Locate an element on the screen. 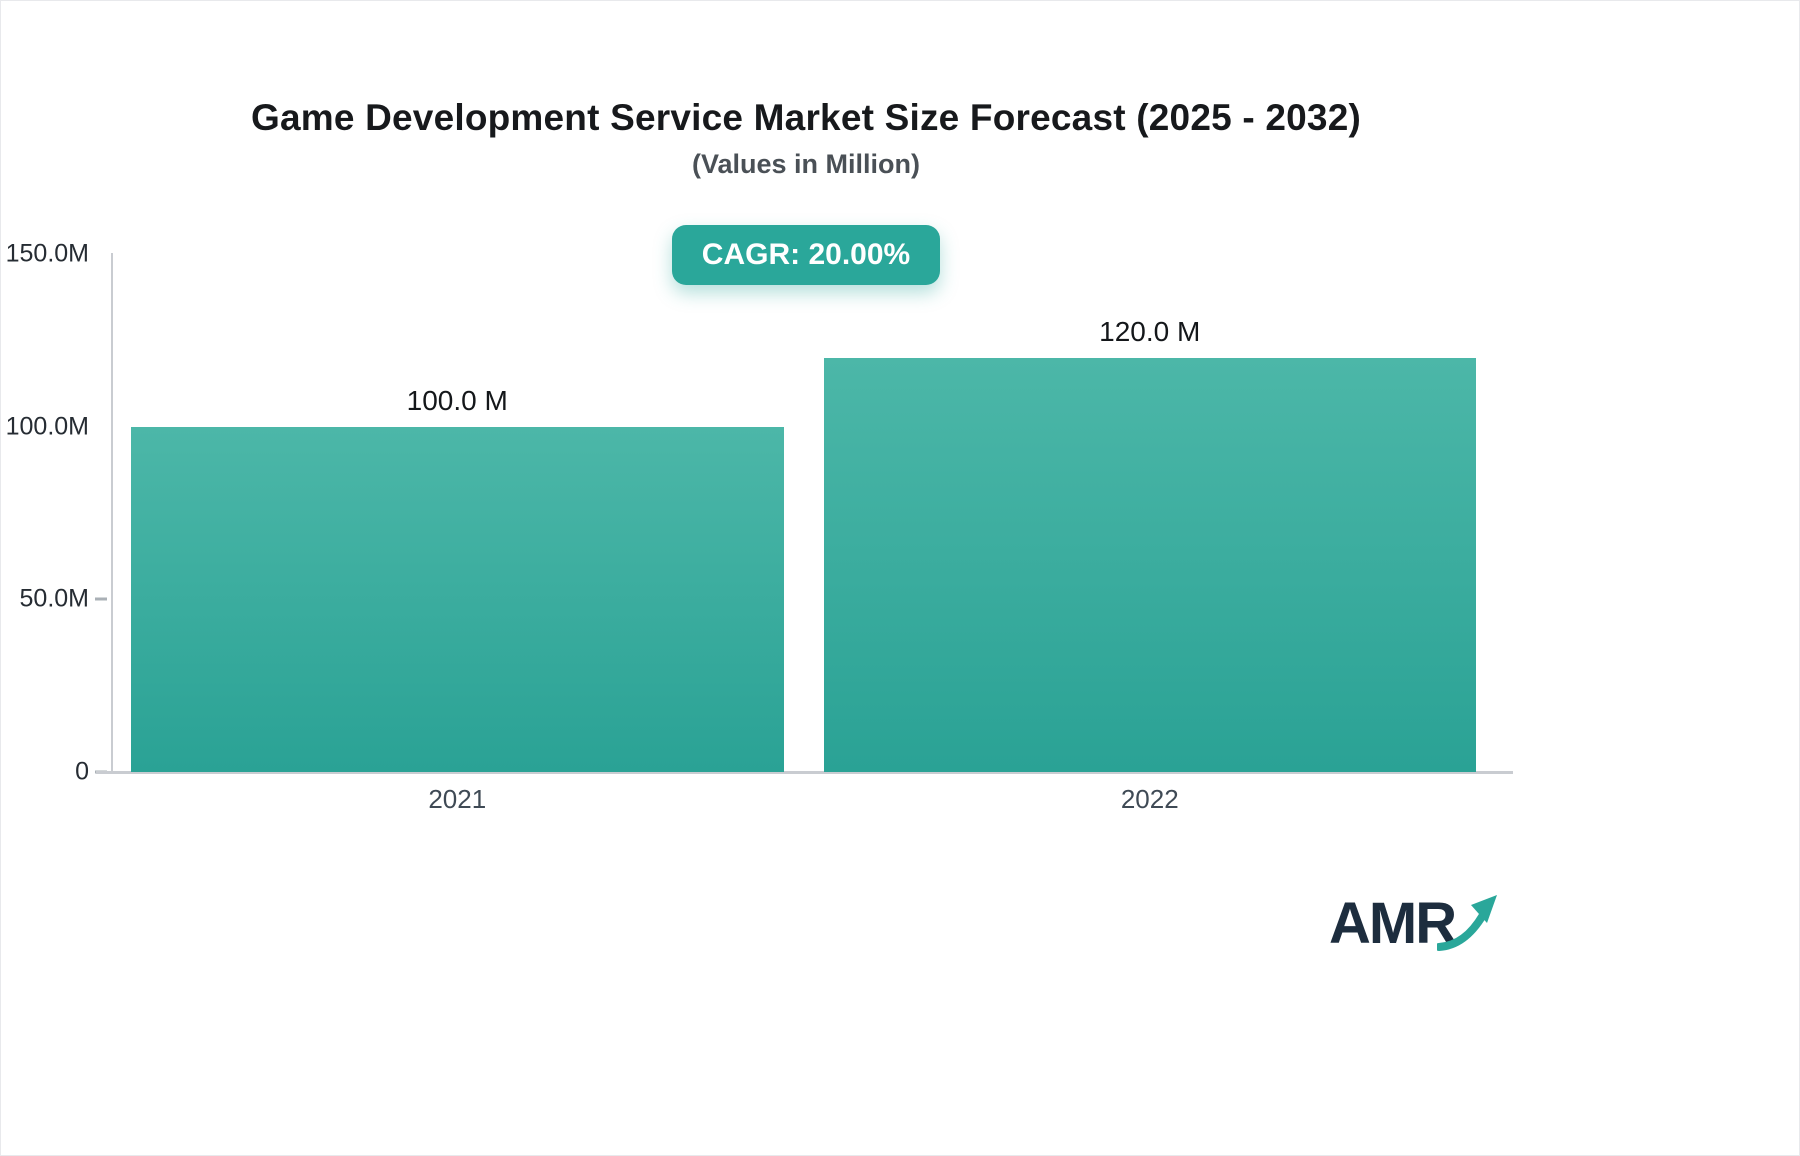 This screenshot has height=1156, width=1800. x-axis-label: 2022 is located at coordinates (1149, 799).